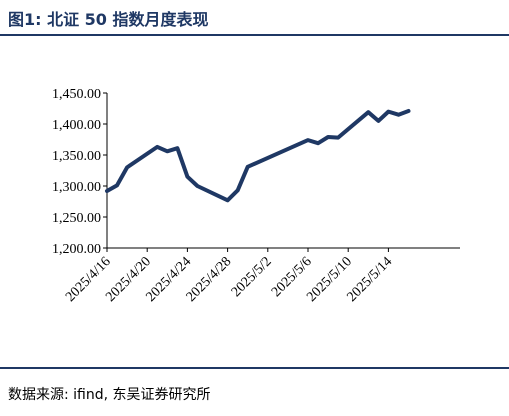 Image resolution: width=509 pixels, height=416 pixels. What do you see at coordinates (254, 35) in the screenshot?
I see `top-rule` at bounding box center [254, 35].